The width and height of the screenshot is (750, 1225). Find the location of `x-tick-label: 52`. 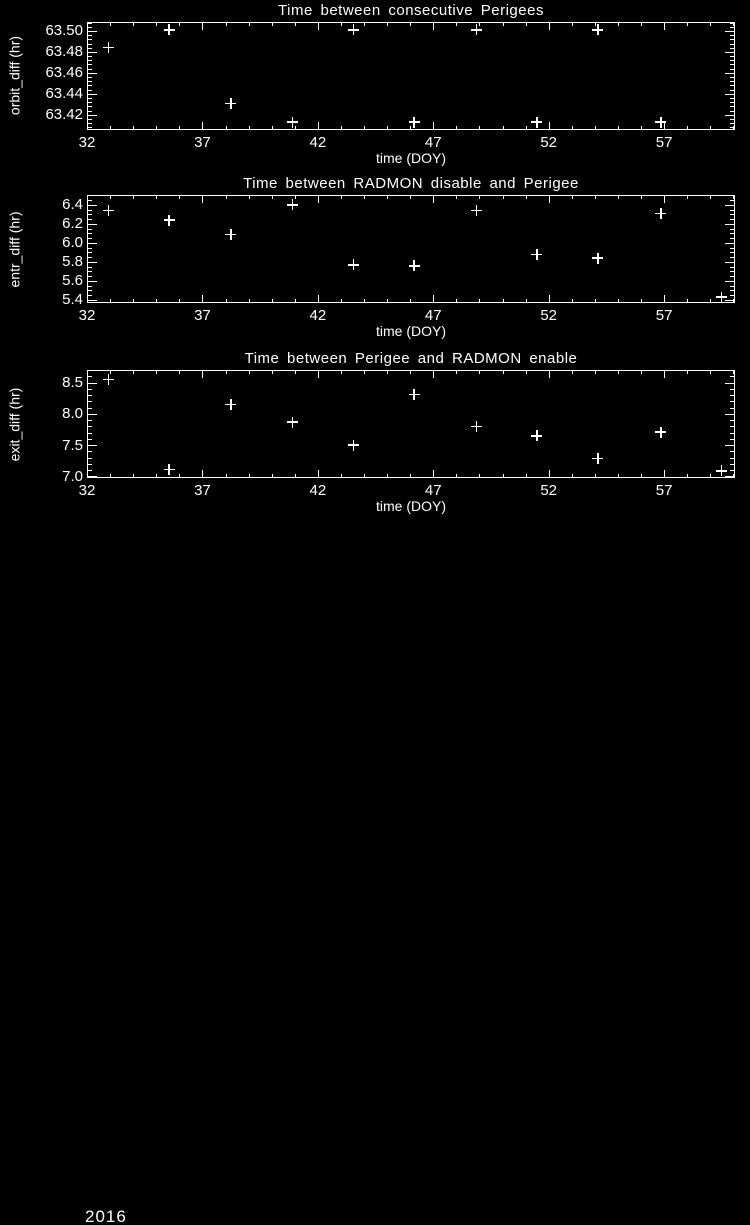

x-tick-label: 52 is located at coordinates (549, 315).